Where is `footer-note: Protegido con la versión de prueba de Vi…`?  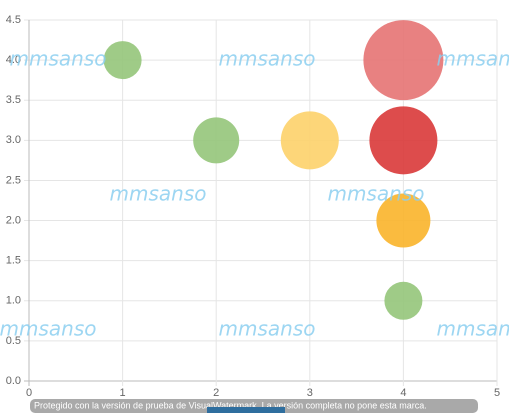 footer-note: Protegido con la versión de prueba de Vi… is located at coordinates (230, 405).